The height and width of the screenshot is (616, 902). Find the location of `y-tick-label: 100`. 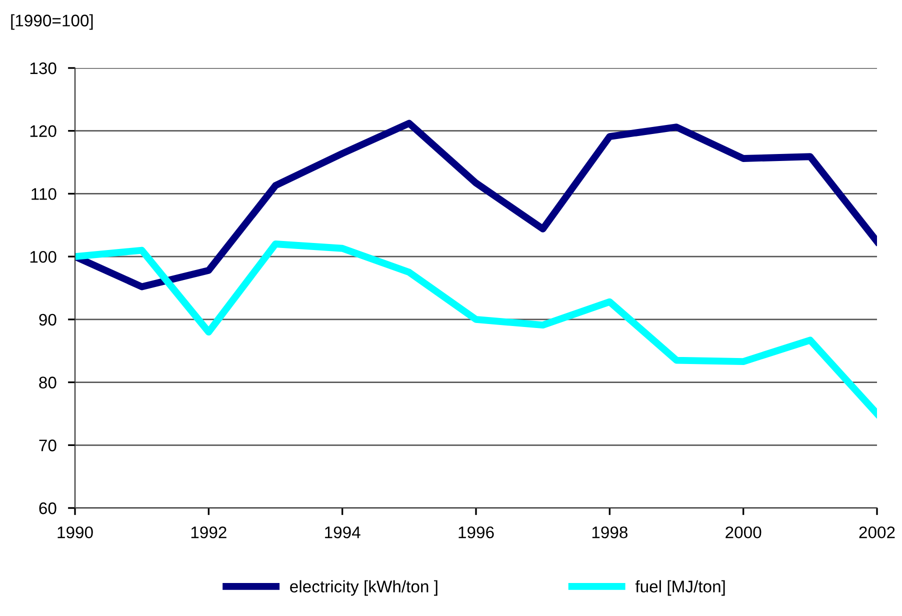

y-tick-label: 100 is located at coordinates (43, 256).